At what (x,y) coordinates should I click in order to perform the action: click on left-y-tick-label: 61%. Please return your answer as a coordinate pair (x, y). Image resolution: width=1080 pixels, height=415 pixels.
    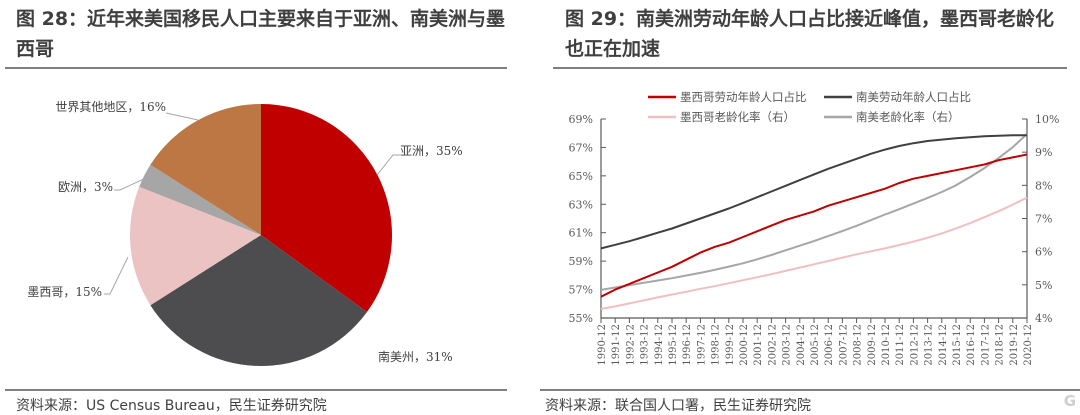
    Looking at the image, I should click on (581, 233).